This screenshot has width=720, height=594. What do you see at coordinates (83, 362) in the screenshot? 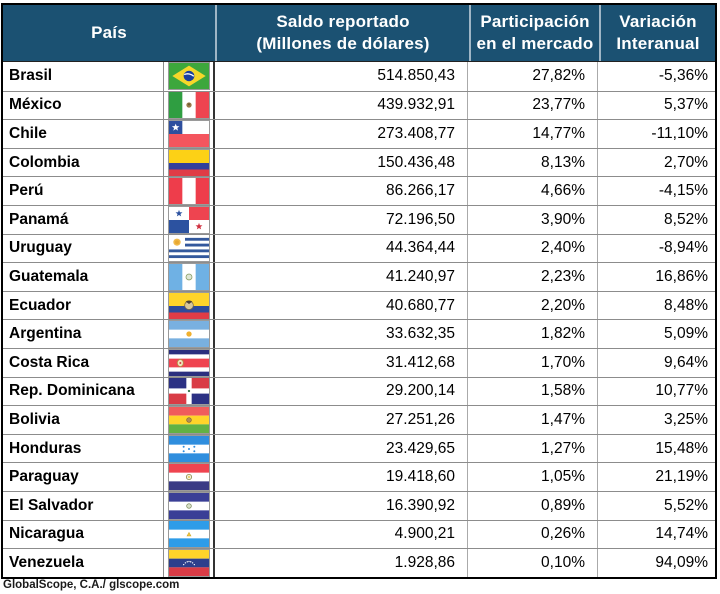
I see `country-name: Costa Rica` at bounding box center [83, 362].